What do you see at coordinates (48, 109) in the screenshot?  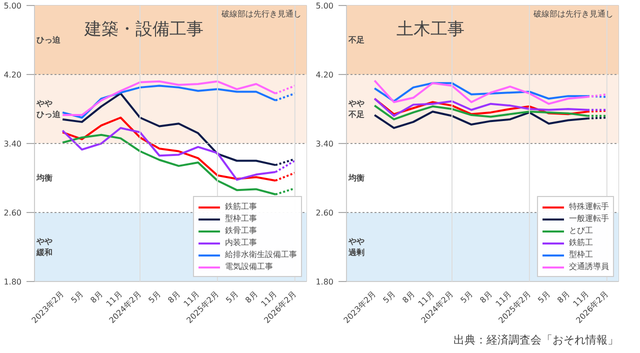 I see `band-label: ややひっ迫` at bounding box center [48, 109].